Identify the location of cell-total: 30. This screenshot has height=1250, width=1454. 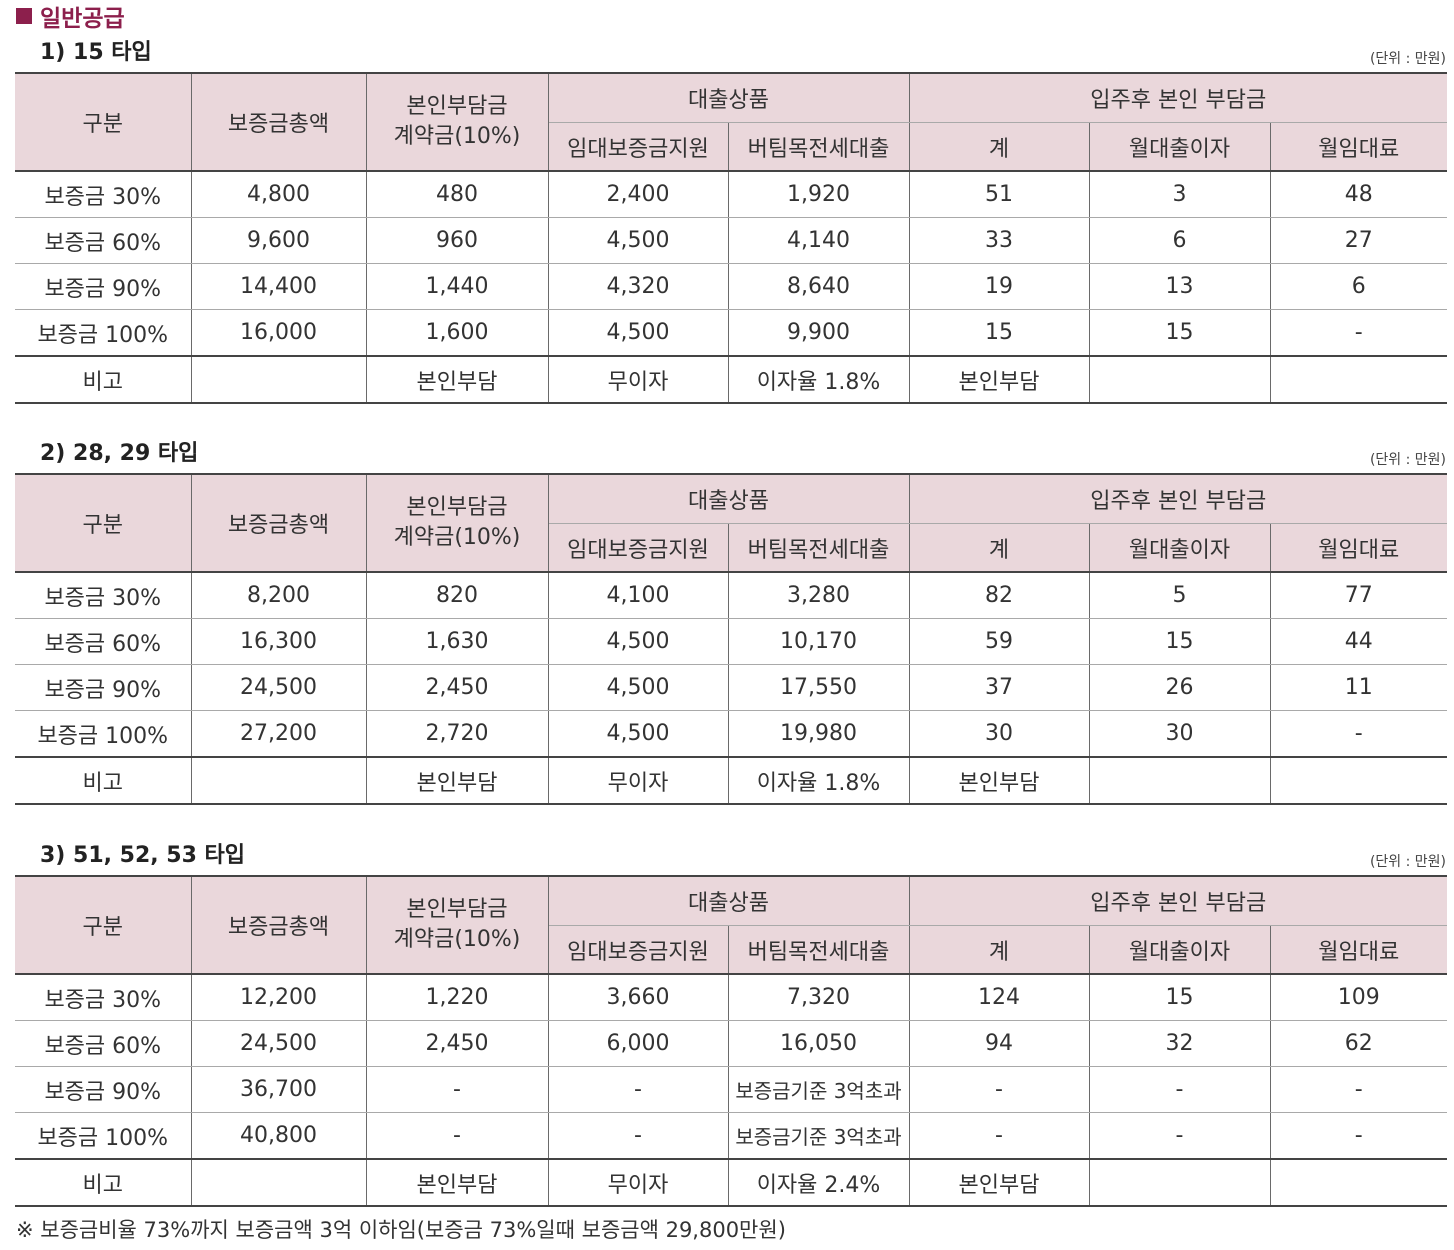
(999, 734).